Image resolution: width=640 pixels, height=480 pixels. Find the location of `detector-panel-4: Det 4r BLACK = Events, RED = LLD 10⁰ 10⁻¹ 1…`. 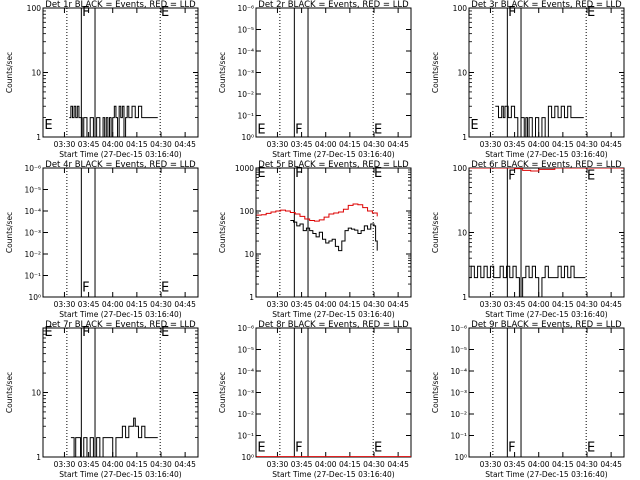

detector-panel-4: Det 4r BLACK = Events, RED = LLD 10⁰ 10⁻¹ 1… is located at coordinates (106, 240).